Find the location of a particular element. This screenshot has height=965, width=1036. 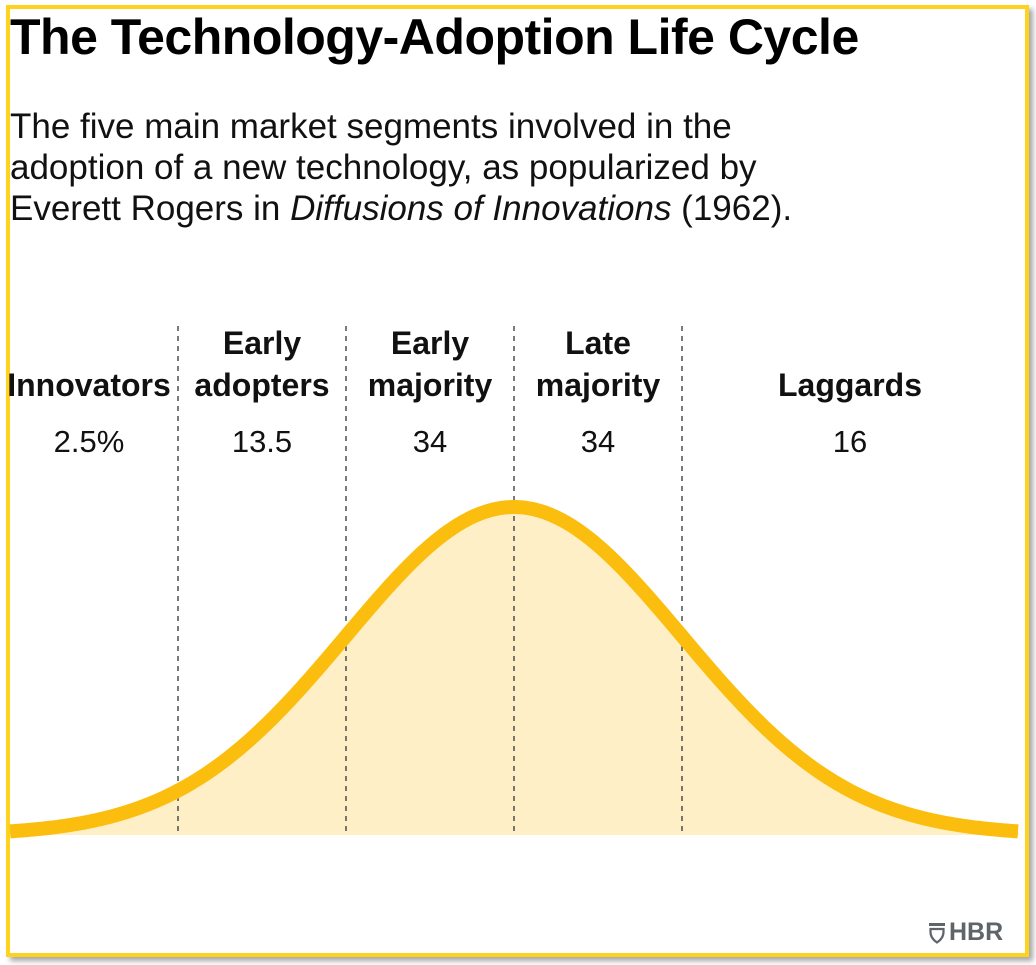

shield-icon is located at coordinates (937, 933).